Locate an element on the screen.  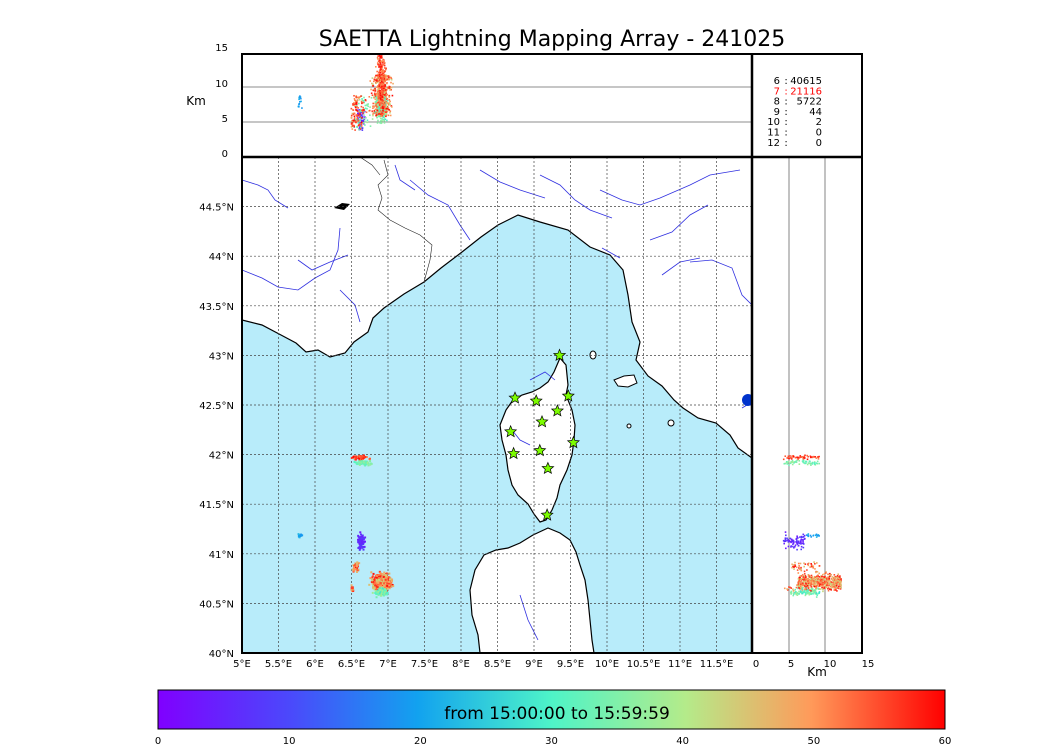
station-count-n: 9 is located at coordinates (777, 112).